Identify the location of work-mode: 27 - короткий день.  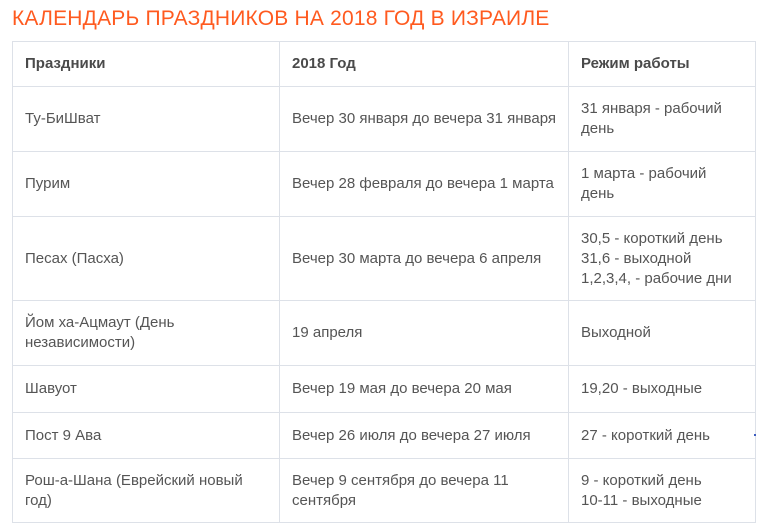
(662, 435).